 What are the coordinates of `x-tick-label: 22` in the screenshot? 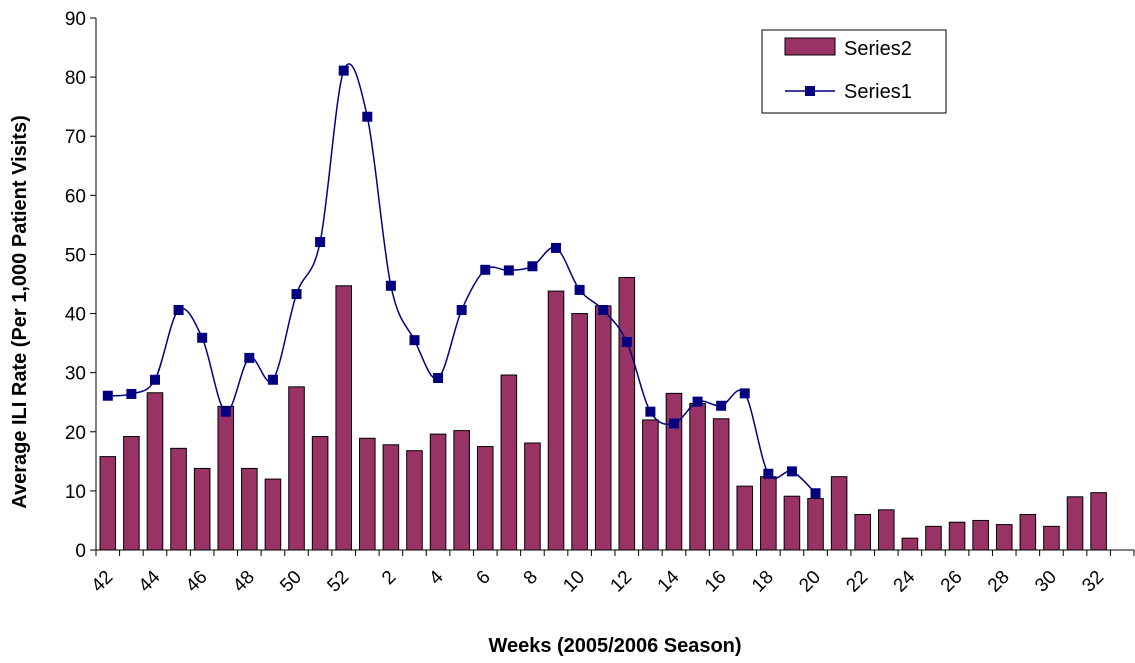 It's located at (857, 582).